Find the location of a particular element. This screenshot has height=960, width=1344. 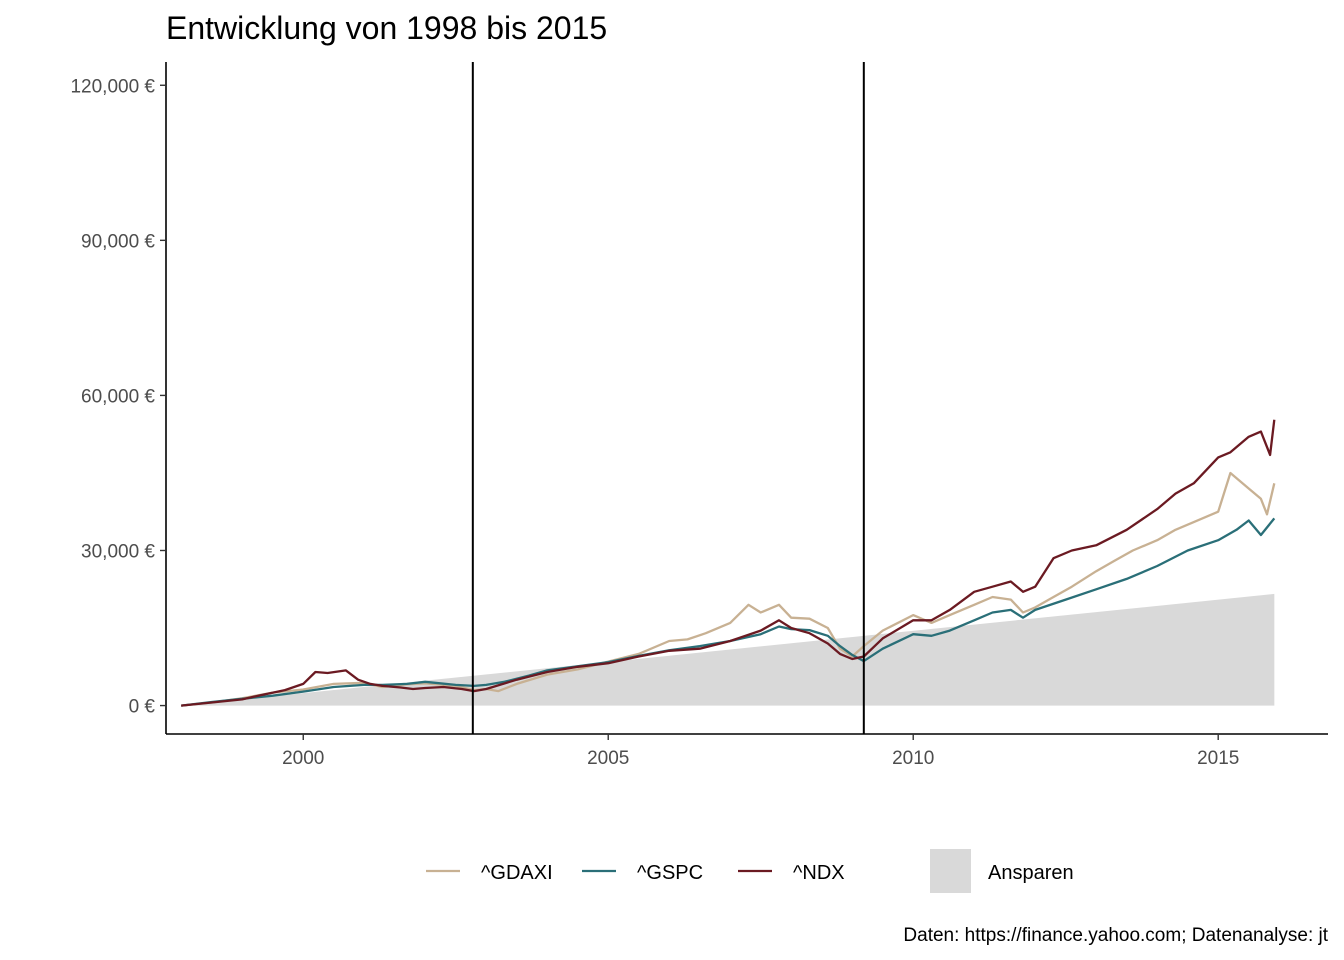

y-tick-label: 90,000 € is located at coordinates (118, 241).